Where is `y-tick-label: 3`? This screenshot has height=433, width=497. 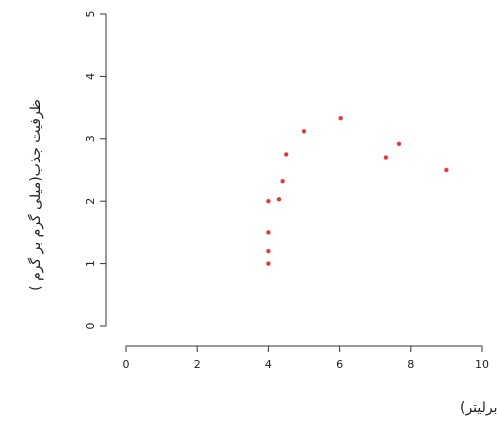
y-tick-label: 3 is located at coordinates (90, 138).